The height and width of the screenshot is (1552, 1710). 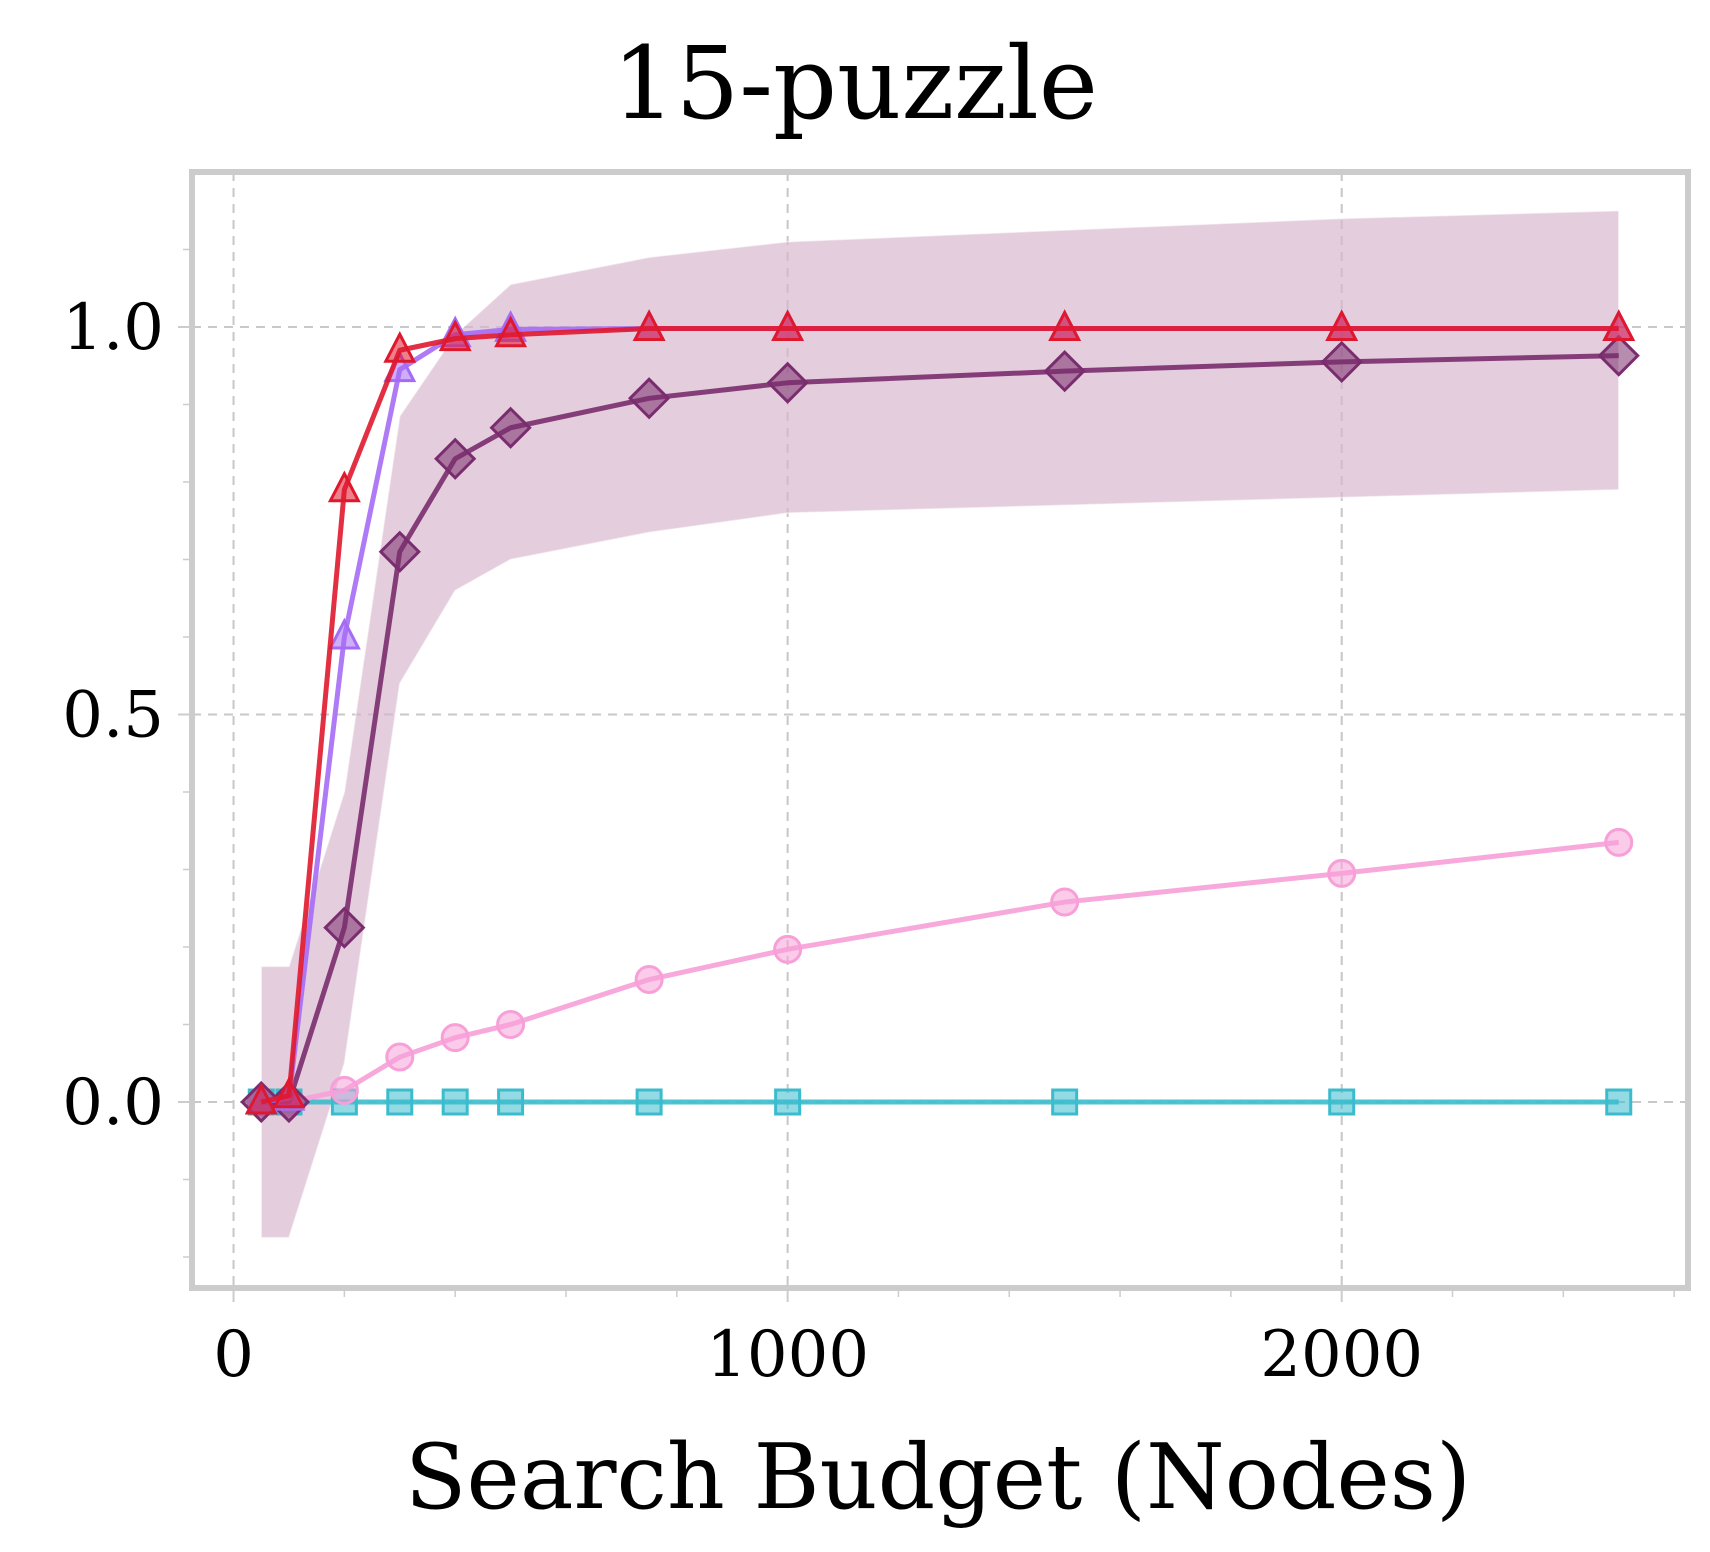 What do you see at coordinates (113, 716) in the screenshot?
I see `y-tick-label-1: 0.5` at bounding box center [113, 716].